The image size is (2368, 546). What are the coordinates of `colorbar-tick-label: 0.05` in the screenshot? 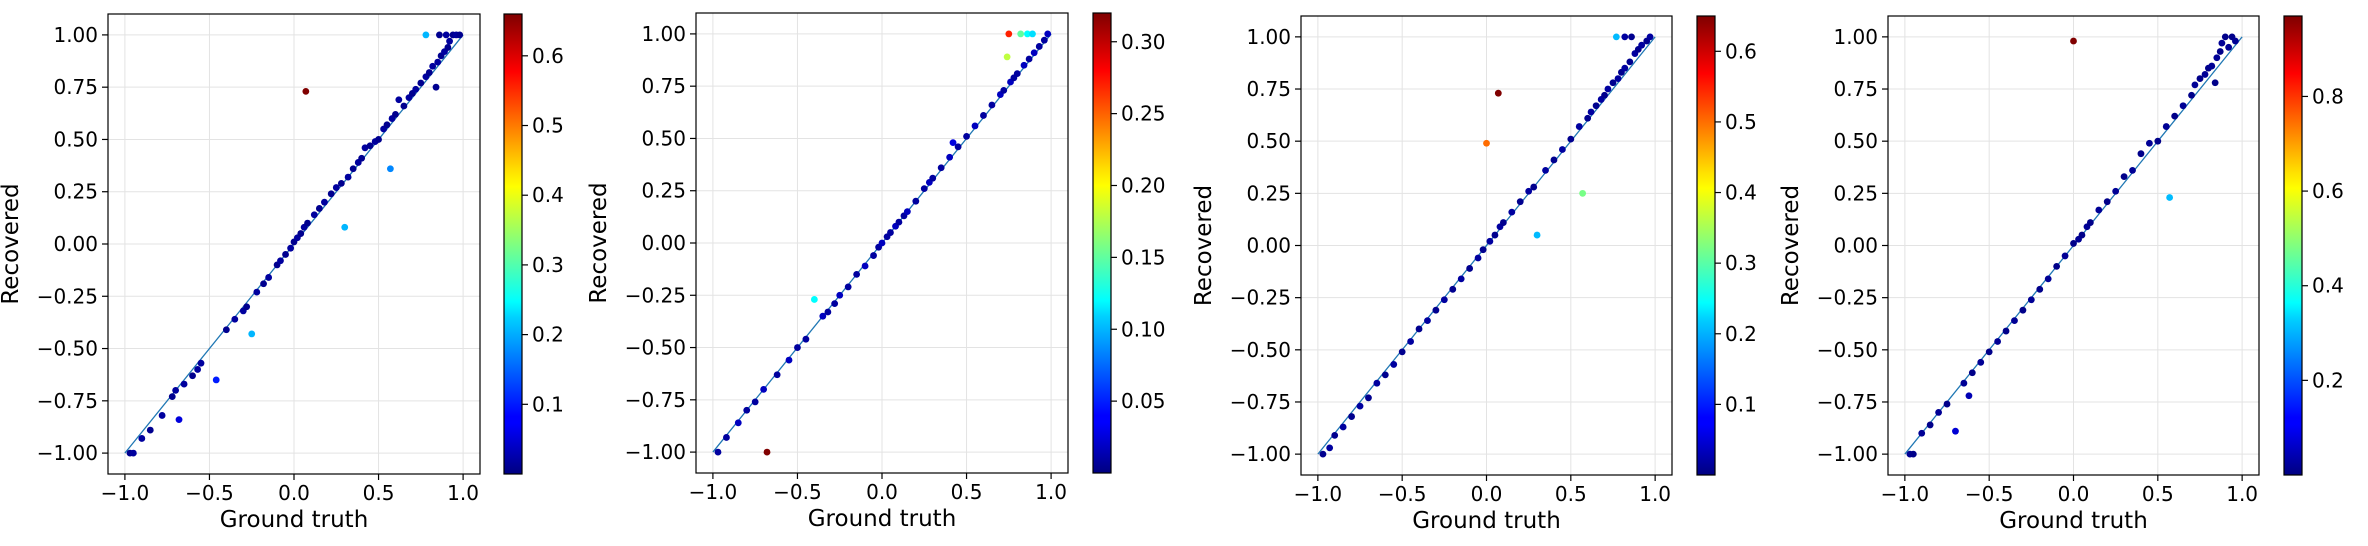 It's located at (1143, 401).